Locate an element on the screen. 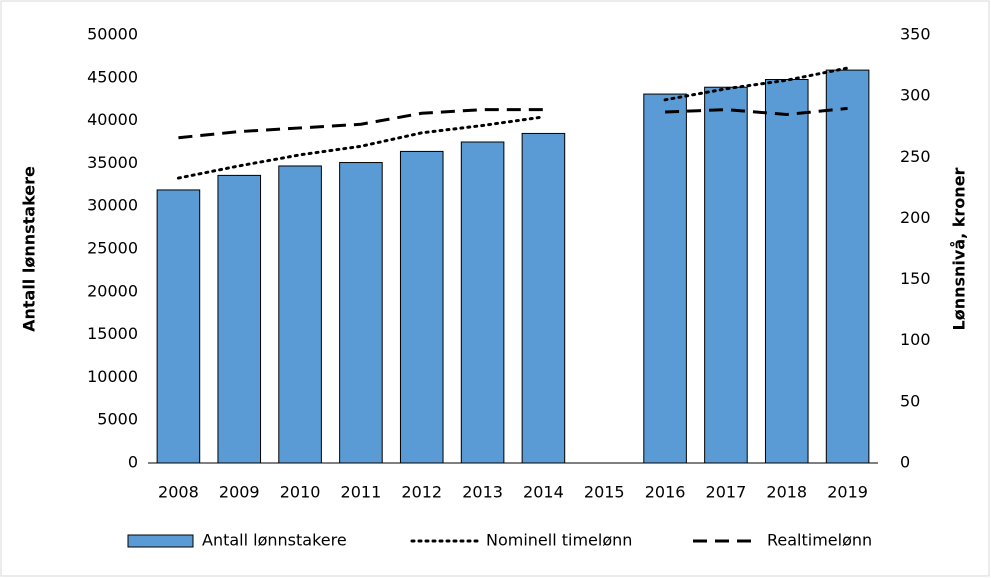  y2-axis-title: Lønnsnivå, kroner is located at coordinates (959, 248).